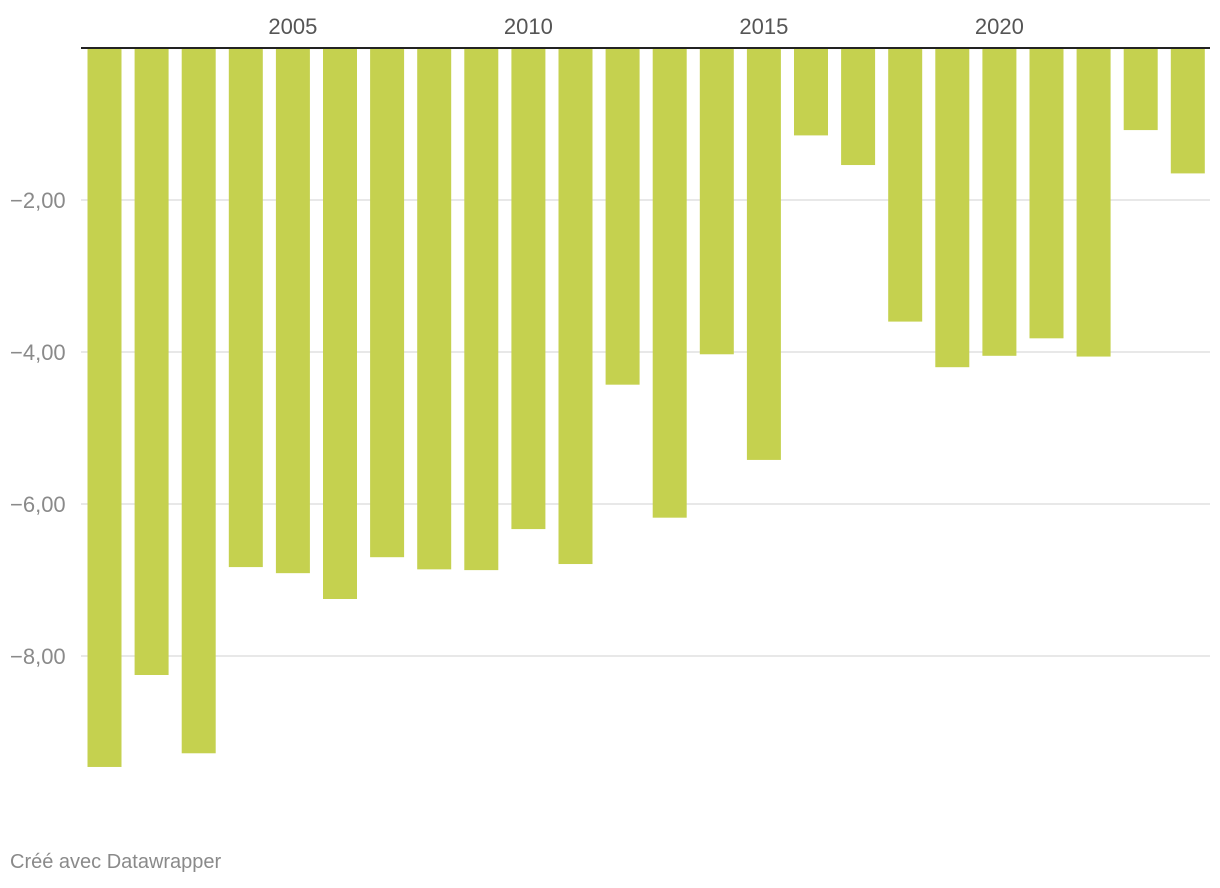 The image size is (1220, 888). Describe the element at coordinates (38, 200) in the screenshot. I see `y-tick-label: −2,00` at that location.